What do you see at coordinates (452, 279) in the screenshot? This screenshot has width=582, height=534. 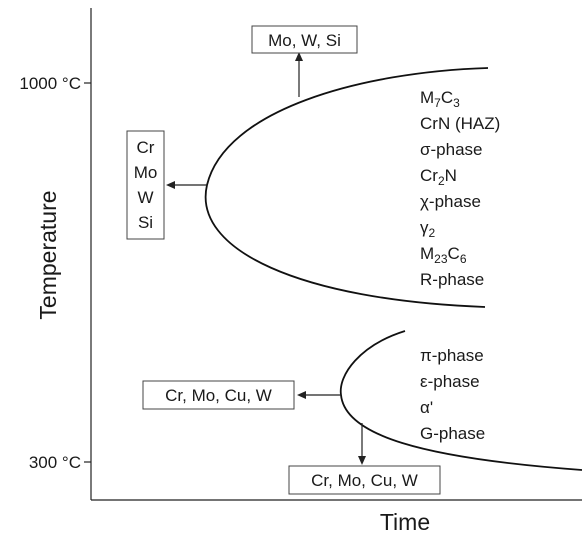 I see `phase-r: R-phase` at bounding box center [452, 279].